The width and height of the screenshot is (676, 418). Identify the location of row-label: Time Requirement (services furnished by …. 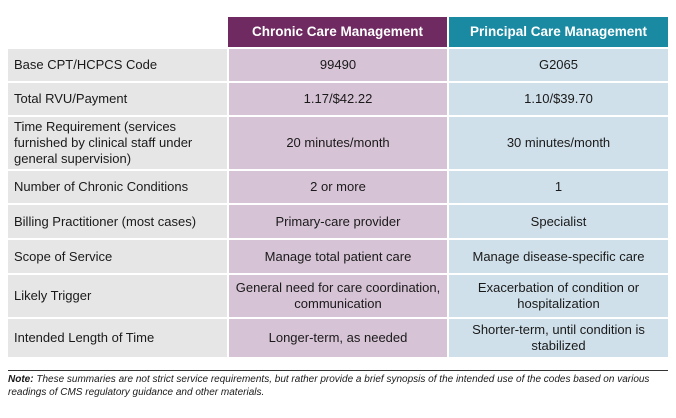
(118, 143).